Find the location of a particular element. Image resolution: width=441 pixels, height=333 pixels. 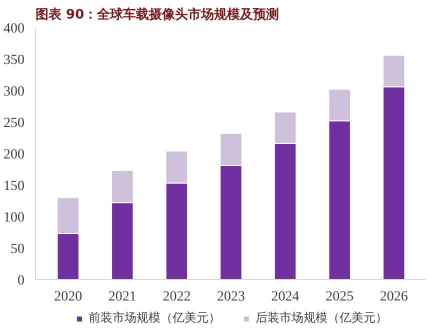

y-tick-label: 100 is located at coordinates (14, 218).